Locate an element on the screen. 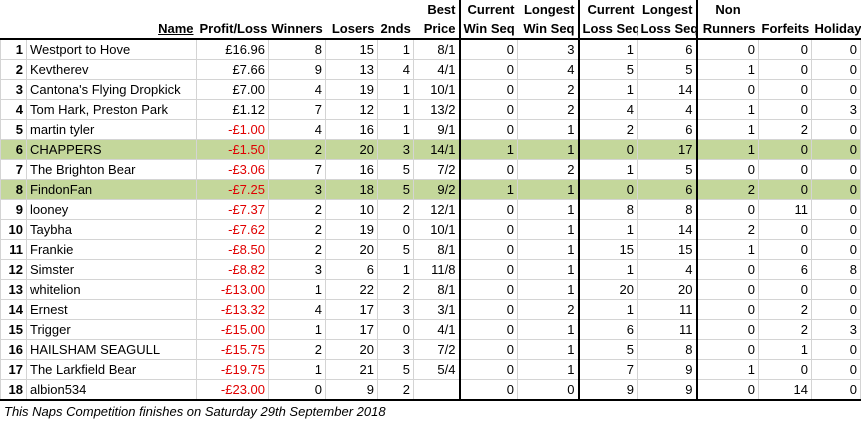 This screenshot has width=861, height=426. header-current-win-seq-1: Current is located at coordinates (488, 9).